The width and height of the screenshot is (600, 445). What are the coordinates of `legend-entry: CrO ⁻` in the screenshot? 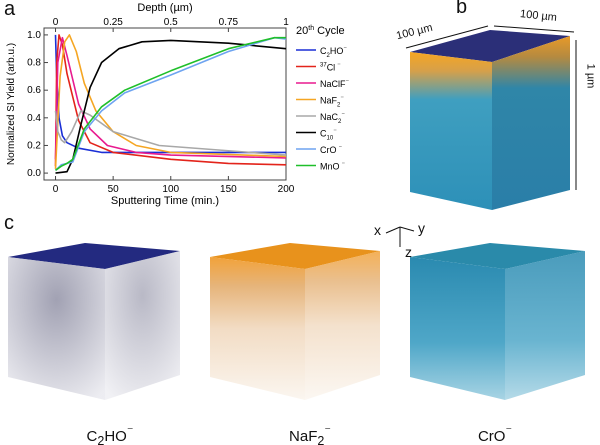 It's located at (331, 150).